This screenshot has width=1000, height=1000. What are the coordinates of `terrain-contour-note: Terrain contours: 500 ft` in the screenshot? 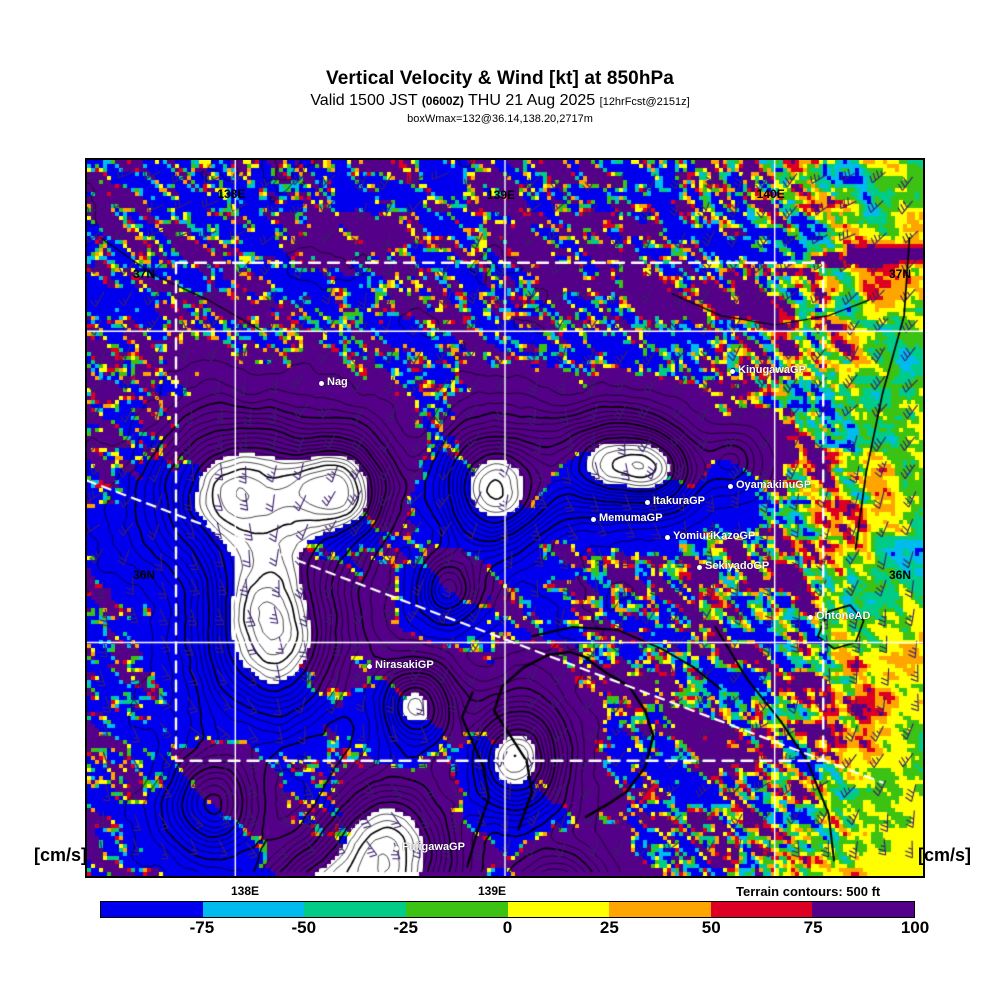 It's located at (808, 891).